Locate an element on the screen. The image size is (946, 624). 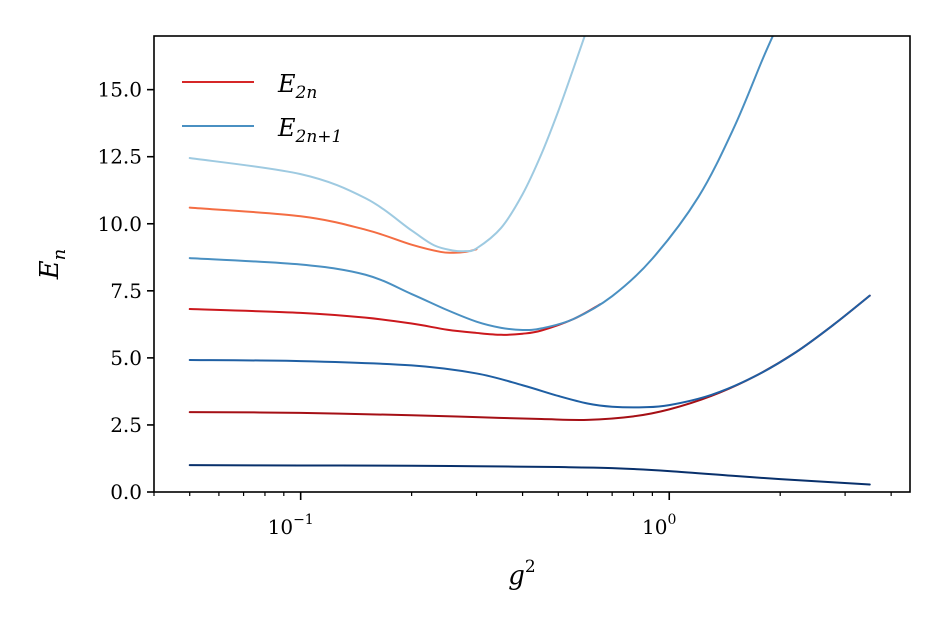
legend: E2n E2n+1 is located at coordinates (262, 108).